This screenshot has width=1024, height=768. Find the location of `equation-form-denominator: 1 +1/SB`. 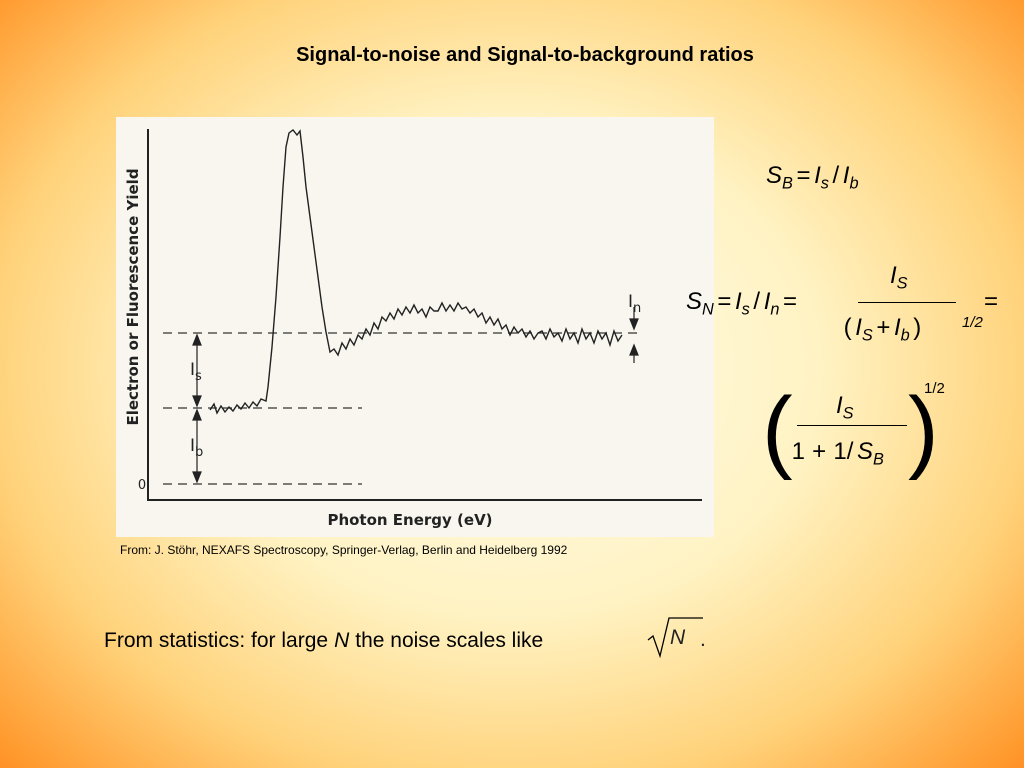

equation-form-denominator: 1 +1/SB is located at coordinates (836, 454).